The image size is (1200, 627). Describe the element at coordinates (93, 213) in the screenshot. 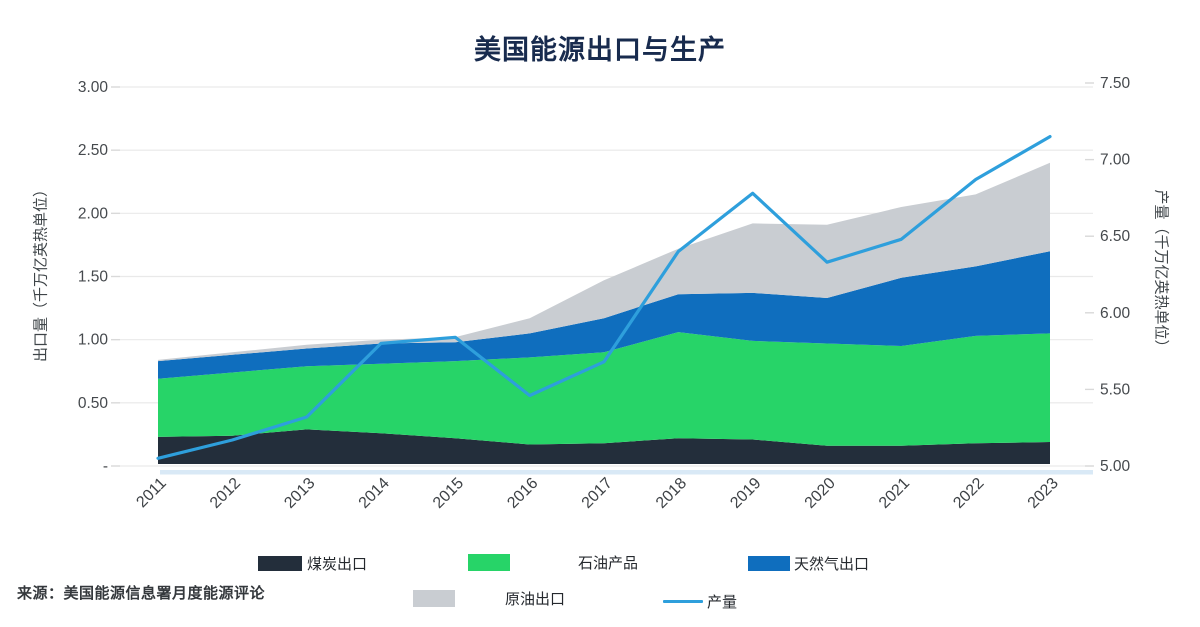

I see `left-axis-tick-label: 2.00` at that location.